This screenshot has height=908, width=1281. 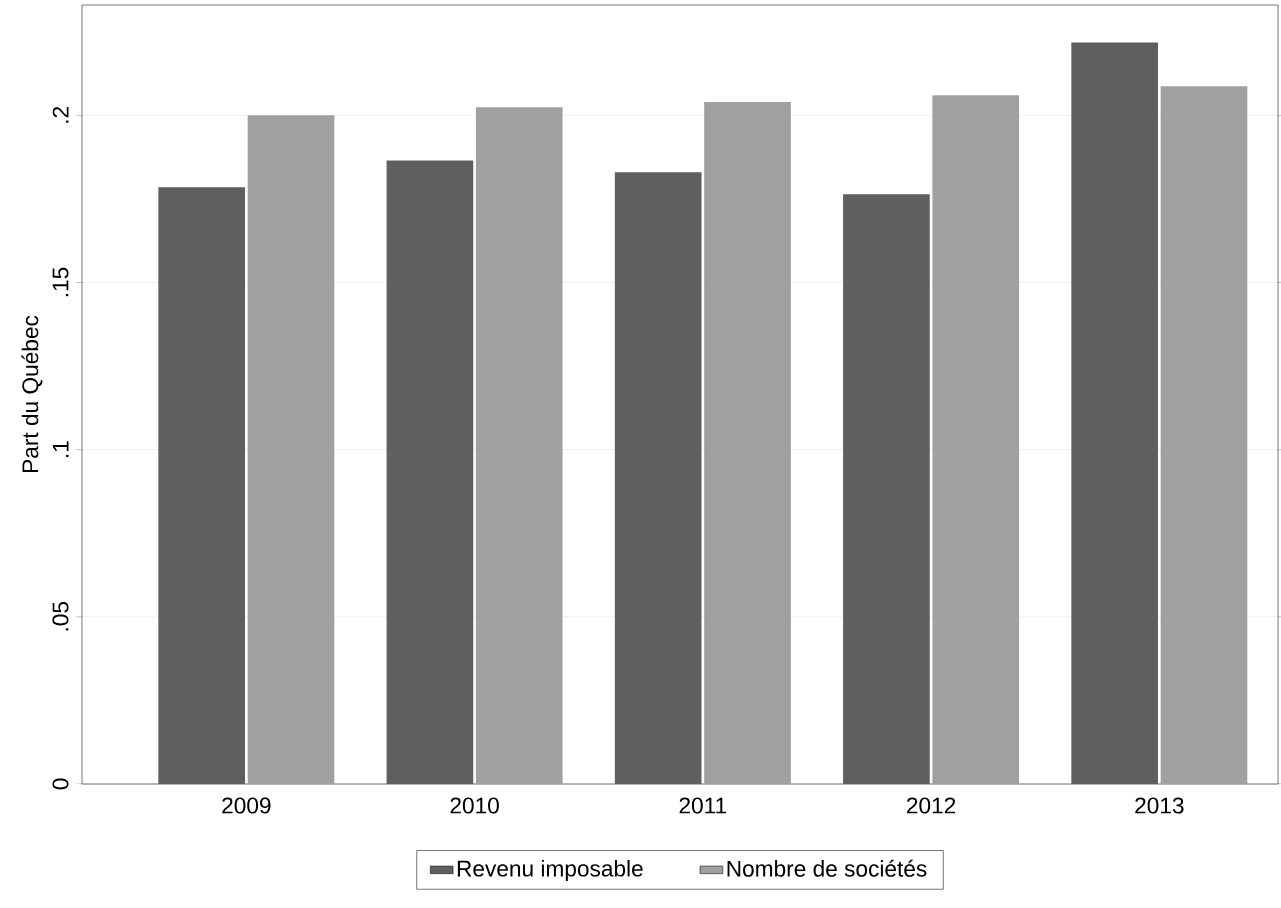 What do you see at coordinates (474, 805) in the screenshot?
I see `x-tick-label: 2010` at bounding box center [474, 805].